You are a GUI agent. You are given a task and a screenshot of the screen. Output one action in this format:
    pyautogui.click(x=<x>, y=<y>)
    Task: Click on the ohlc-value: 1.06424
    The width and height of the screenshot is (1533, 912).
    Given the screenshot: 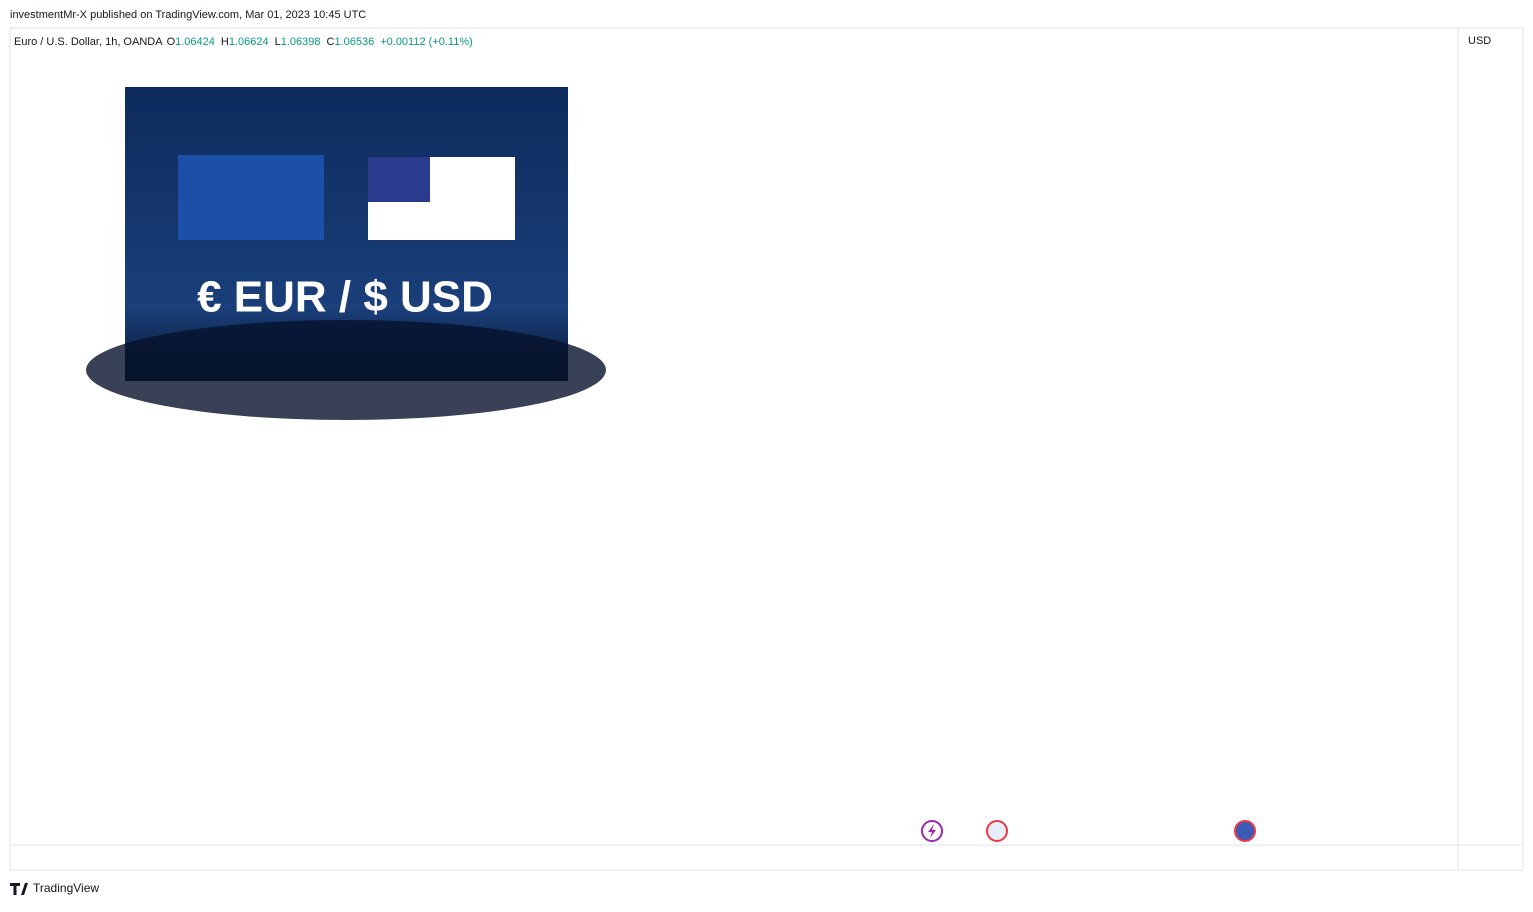 What is the action you would take?
    pyautogui.click(x=195, y=42)
    